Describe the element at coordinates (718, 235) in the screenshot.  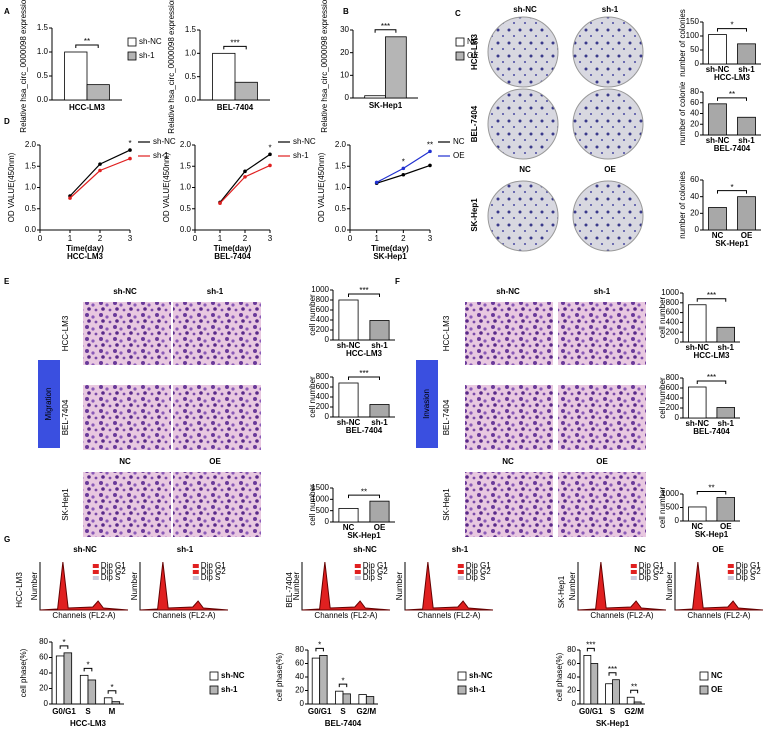
I see `x-tick-label: NC` at that location.